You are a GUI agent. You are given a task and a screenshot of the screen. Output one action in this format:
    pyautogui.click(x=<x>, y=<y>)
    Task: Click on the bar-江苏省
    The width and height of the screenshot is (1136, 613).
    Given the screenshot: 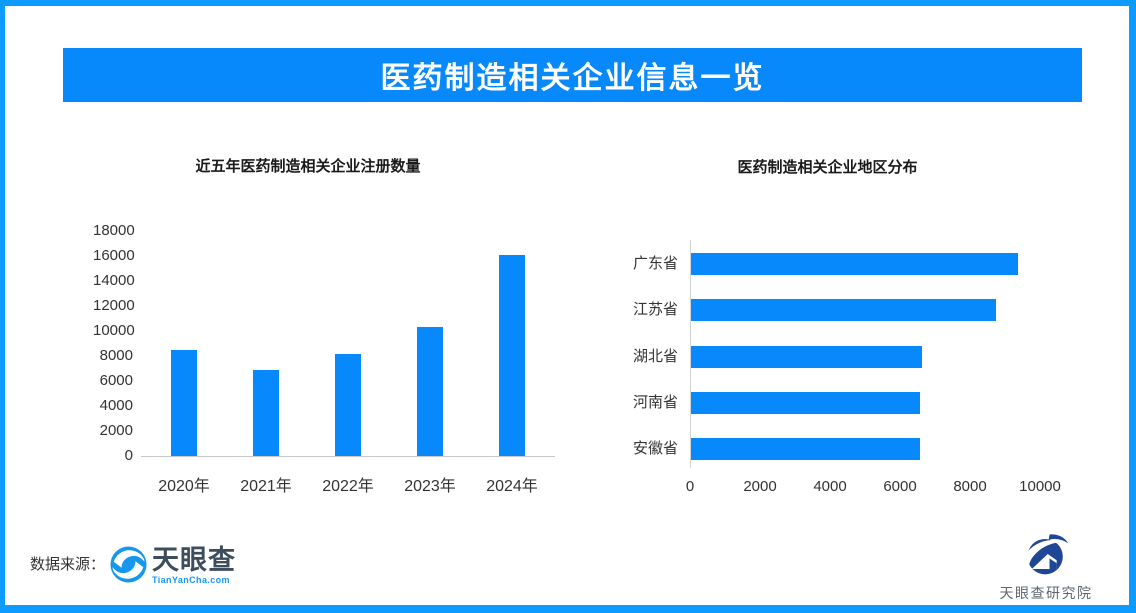 What is the action you would take?
    pyautogui.click(x=843, y=310)
    